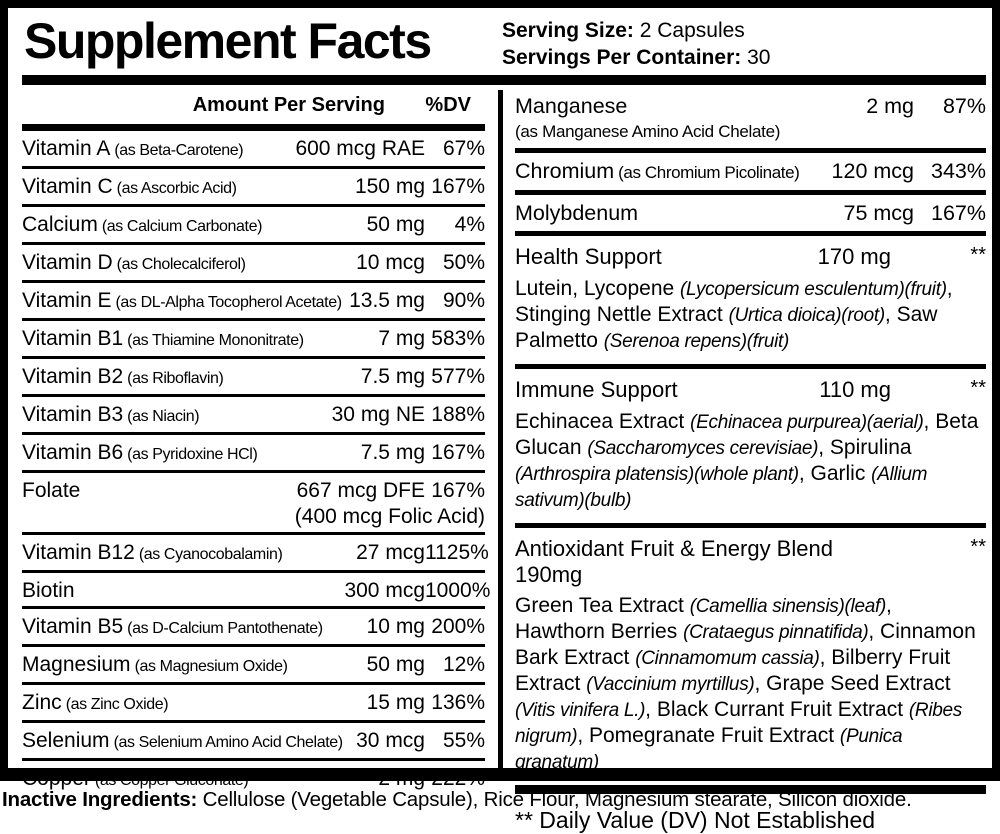  What do you see at coordinates (253, 704) in the screenshot?
I see `nutrient-row: Zinc (as Zinc Oxide) 15 mg 136%` at bounding box center [253, 704].